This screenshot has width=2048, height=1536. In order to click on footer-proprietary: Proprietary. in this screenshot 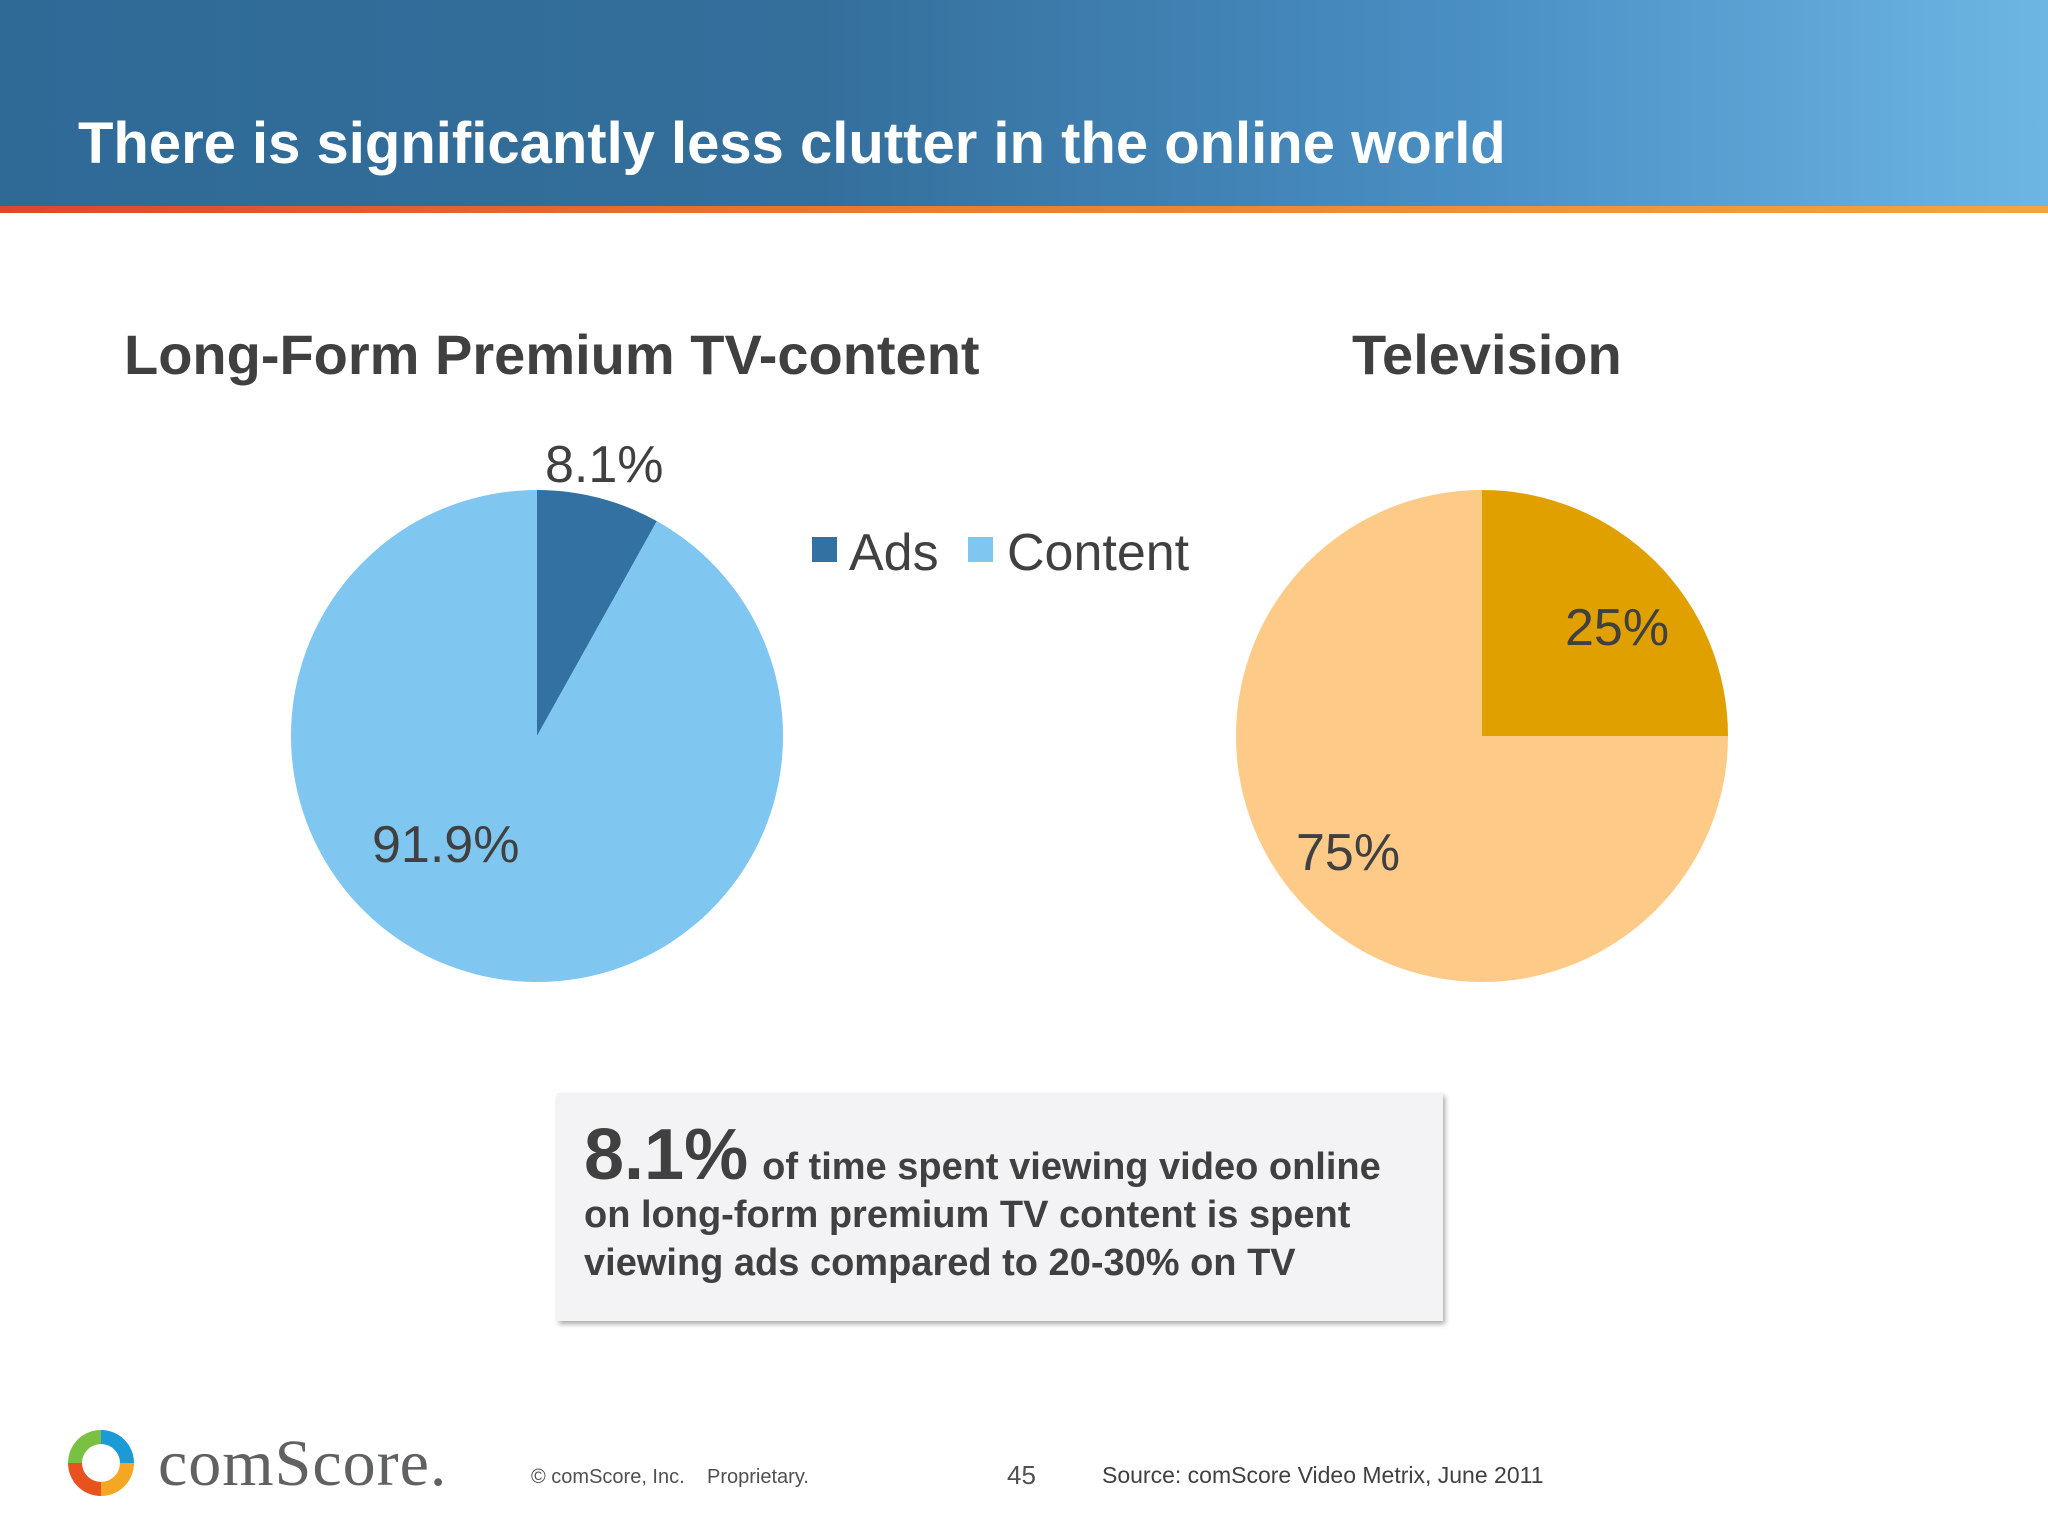, I will do `click(758, 1477)`.